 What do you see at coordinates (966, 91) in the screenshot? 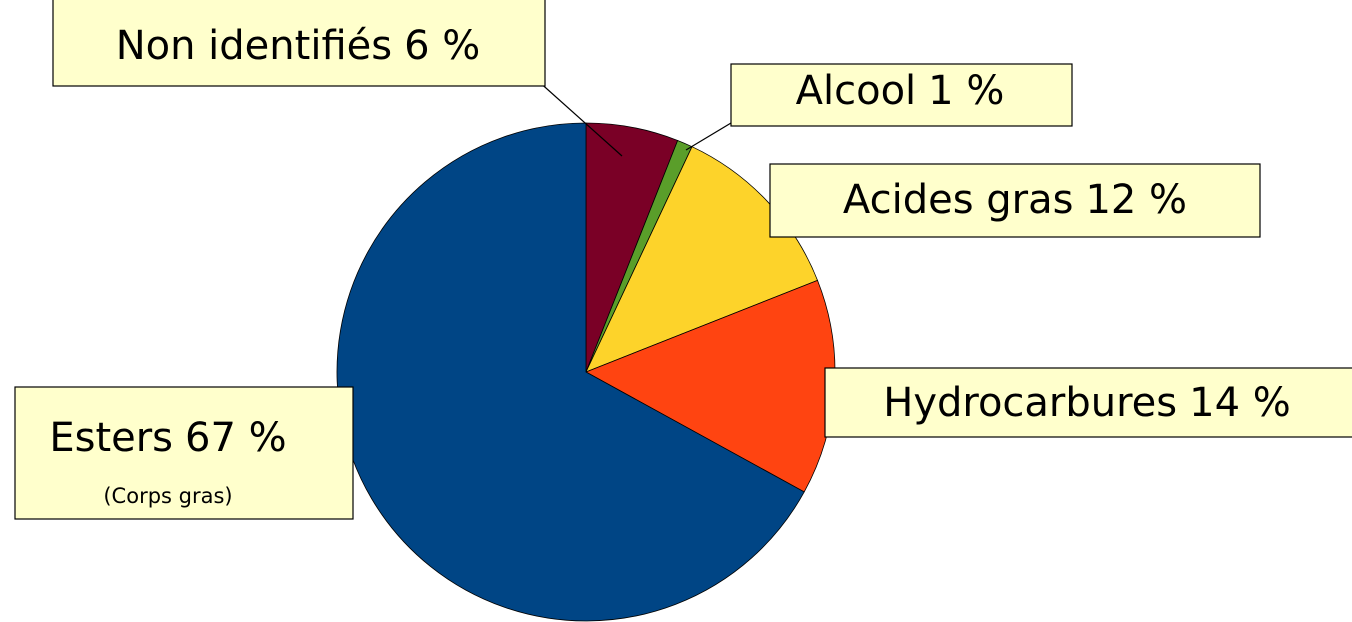
I see `value-label: 1 %` at bounding box center [966, 91].